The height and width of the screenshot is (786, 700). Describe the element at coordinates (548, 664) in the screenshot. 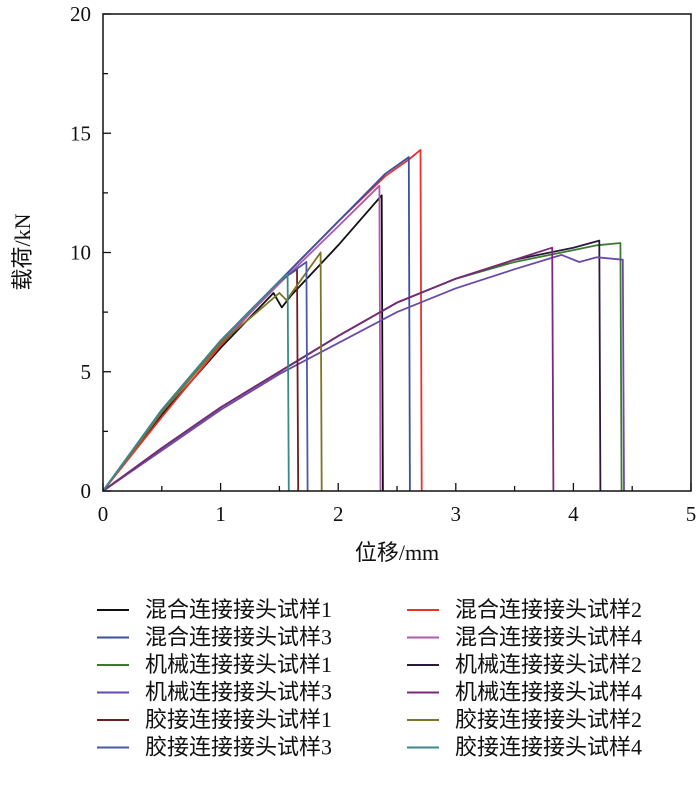

I see `legend-label: 机械连接接头试样2` at that location.